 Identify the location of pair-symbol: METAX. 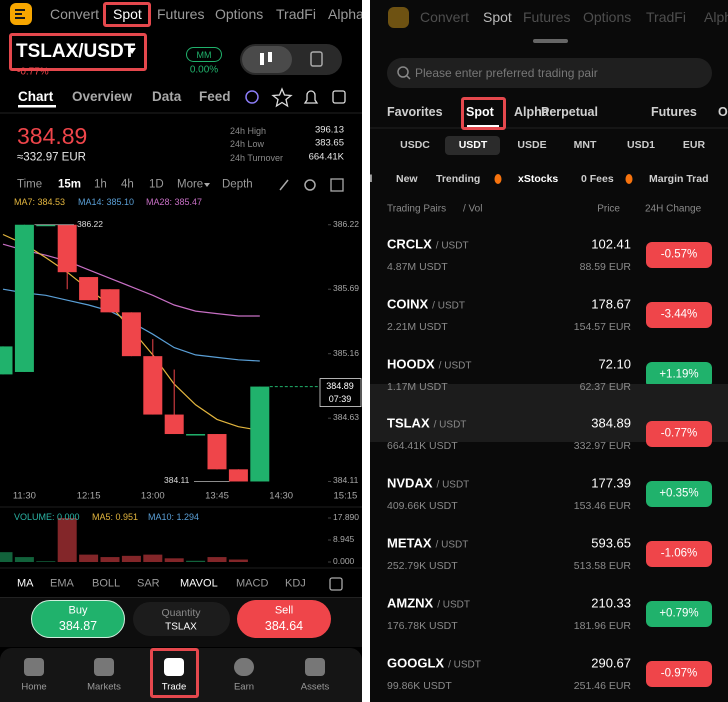
(409, 543).